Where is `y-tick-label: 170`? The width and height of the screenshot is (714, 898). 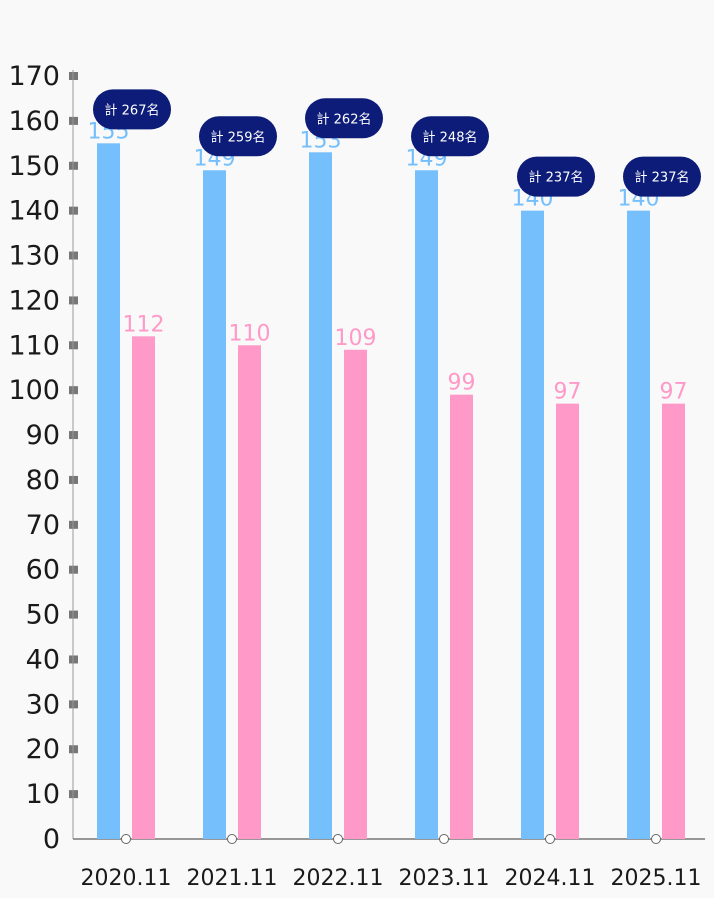 y-tick-label: 170 is located at coordinates (34, 76).